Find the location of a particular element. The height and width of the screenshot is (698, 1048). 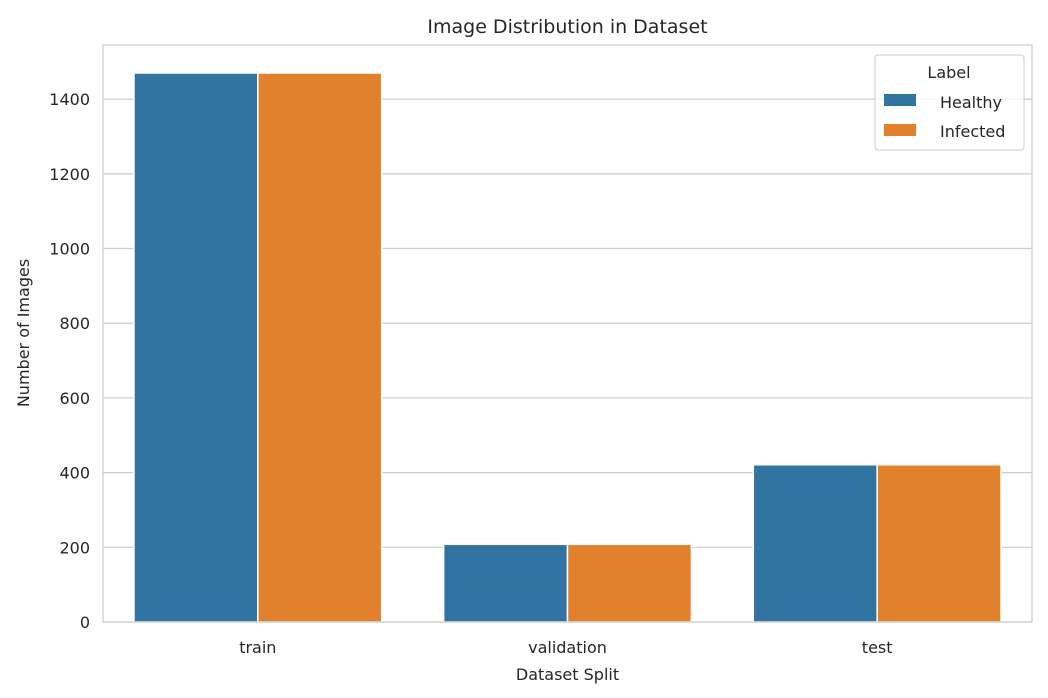

y-tick-label: 1400 is located at coordinates (69, 99).